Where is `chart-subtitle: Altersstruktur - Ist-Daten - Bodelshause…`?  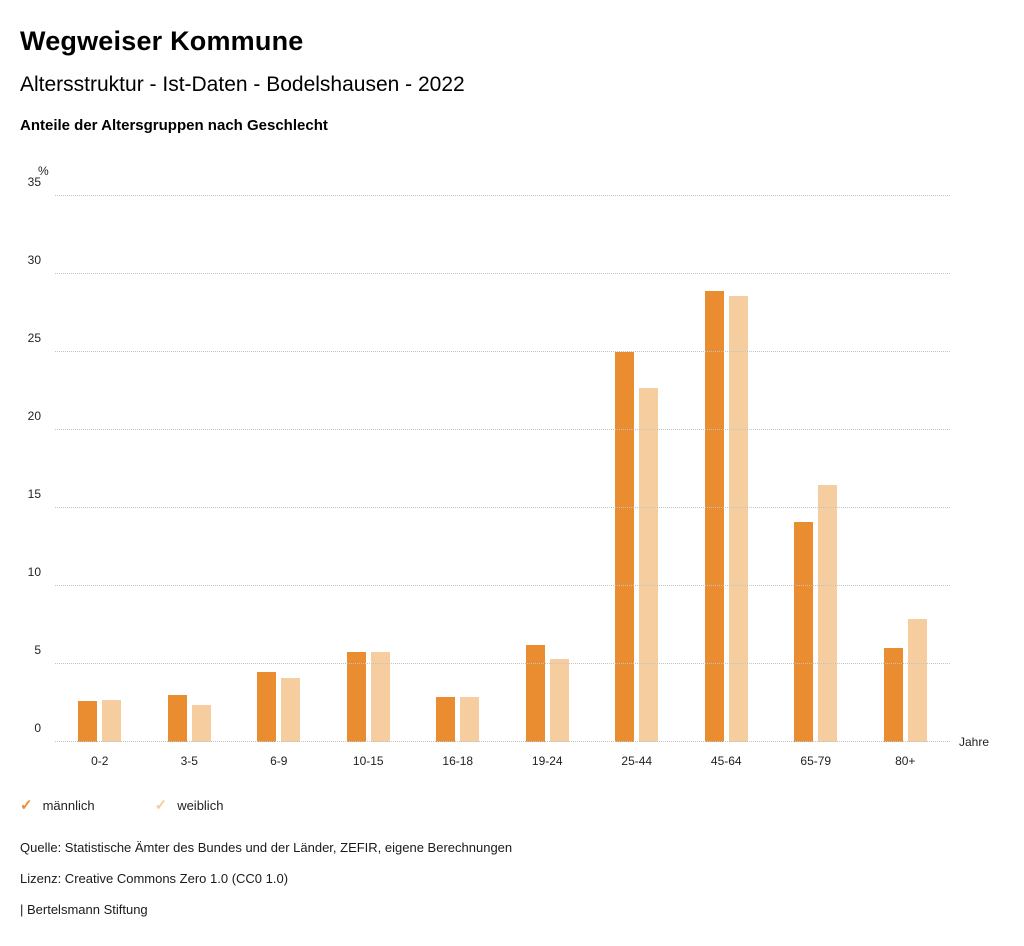
chart-subtitle: Altersstruktur - Ist-Daten - Bodelshause… is located at coordinates (242, 84).